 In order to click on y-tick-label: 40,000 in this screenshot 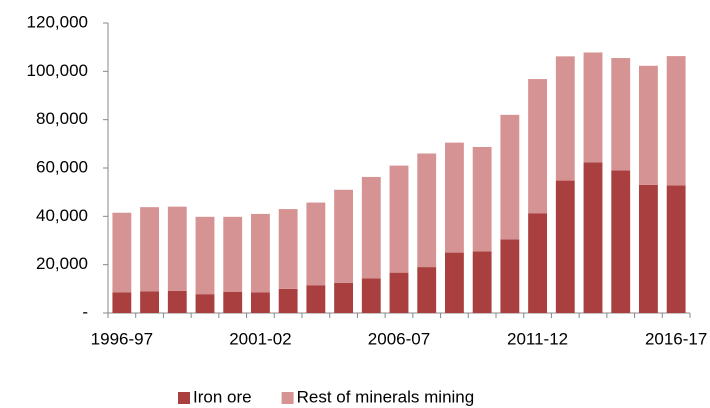, I will do `click(62, 215)`.